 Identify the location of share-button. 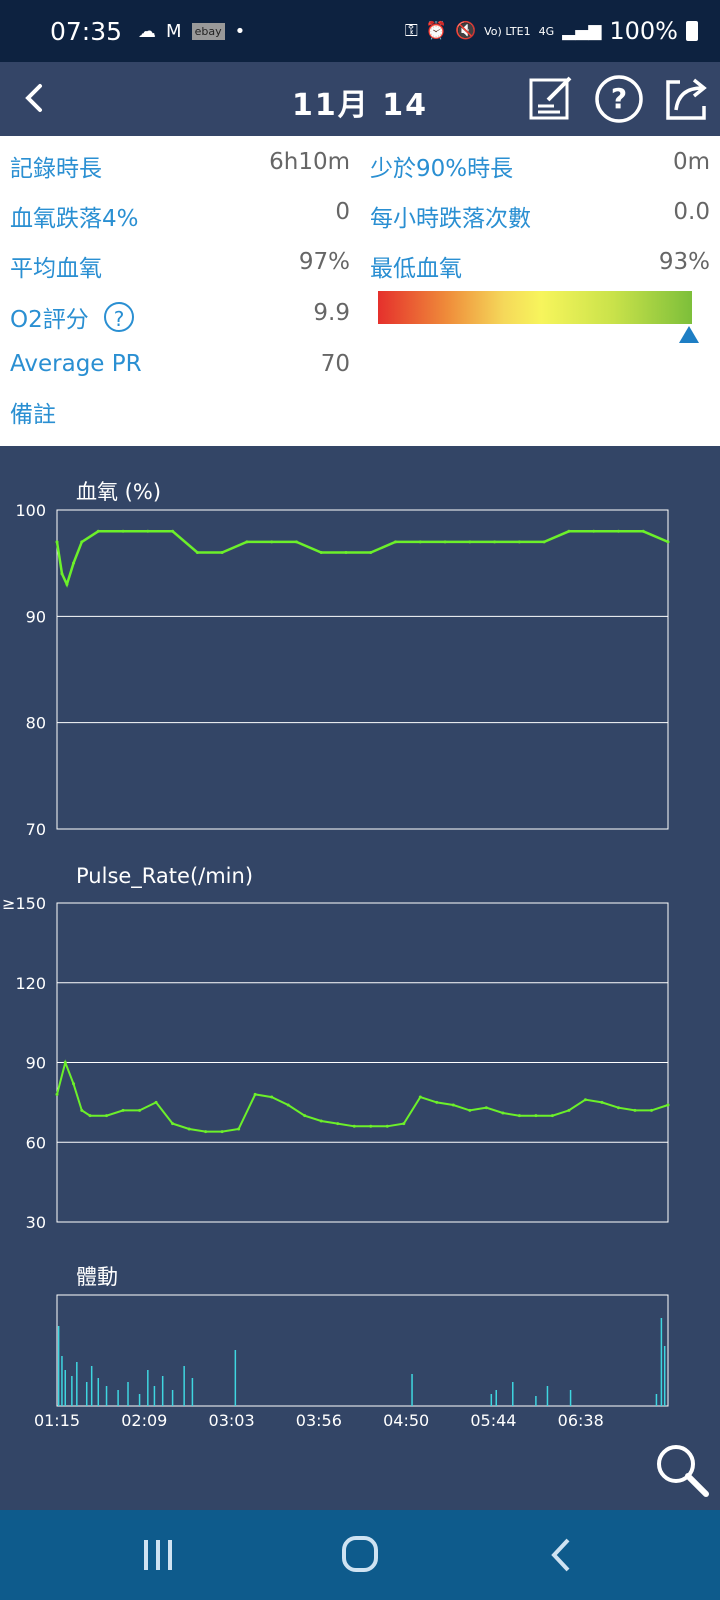
(687, 99).